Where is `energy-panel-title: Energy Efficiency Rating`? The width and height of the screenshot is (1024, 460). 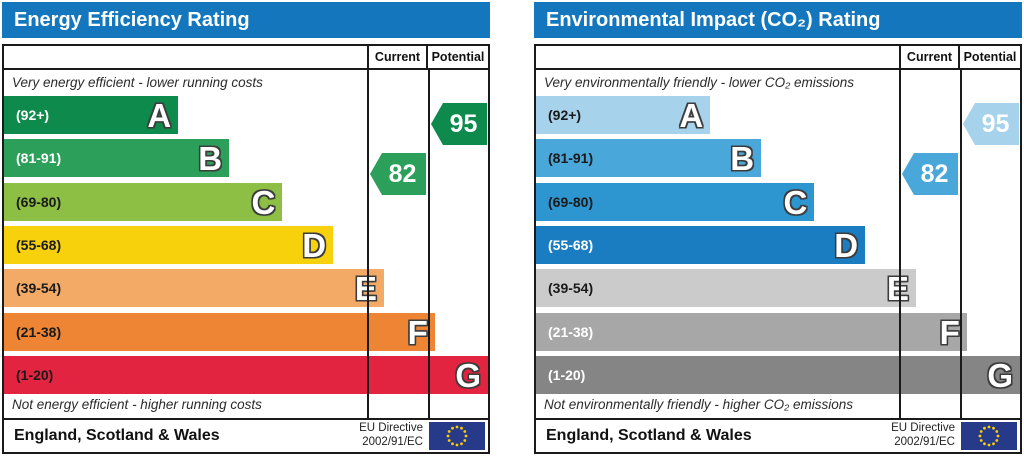 energy-panel-title: Energy Efficiency Rating is located at coordinates (246, 20).